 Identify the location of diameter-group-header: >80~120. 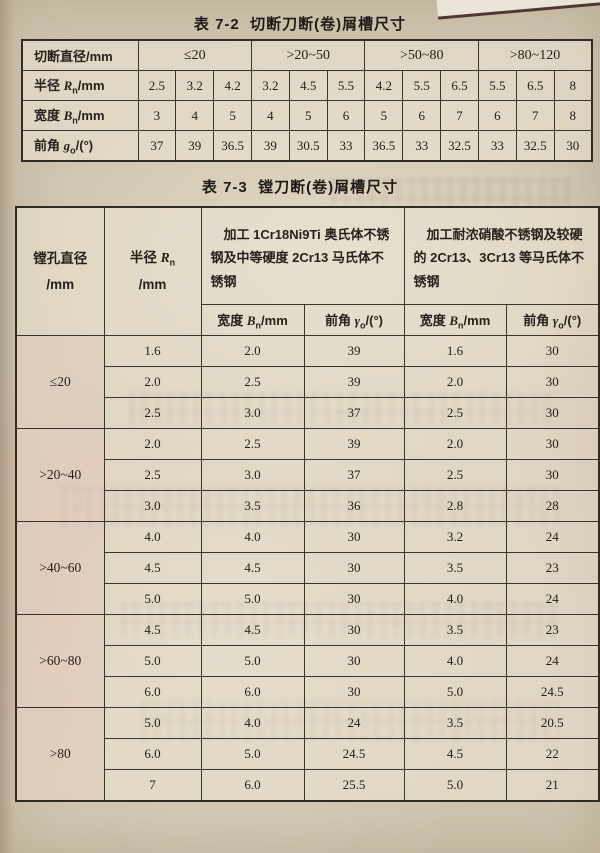
(535, 55).